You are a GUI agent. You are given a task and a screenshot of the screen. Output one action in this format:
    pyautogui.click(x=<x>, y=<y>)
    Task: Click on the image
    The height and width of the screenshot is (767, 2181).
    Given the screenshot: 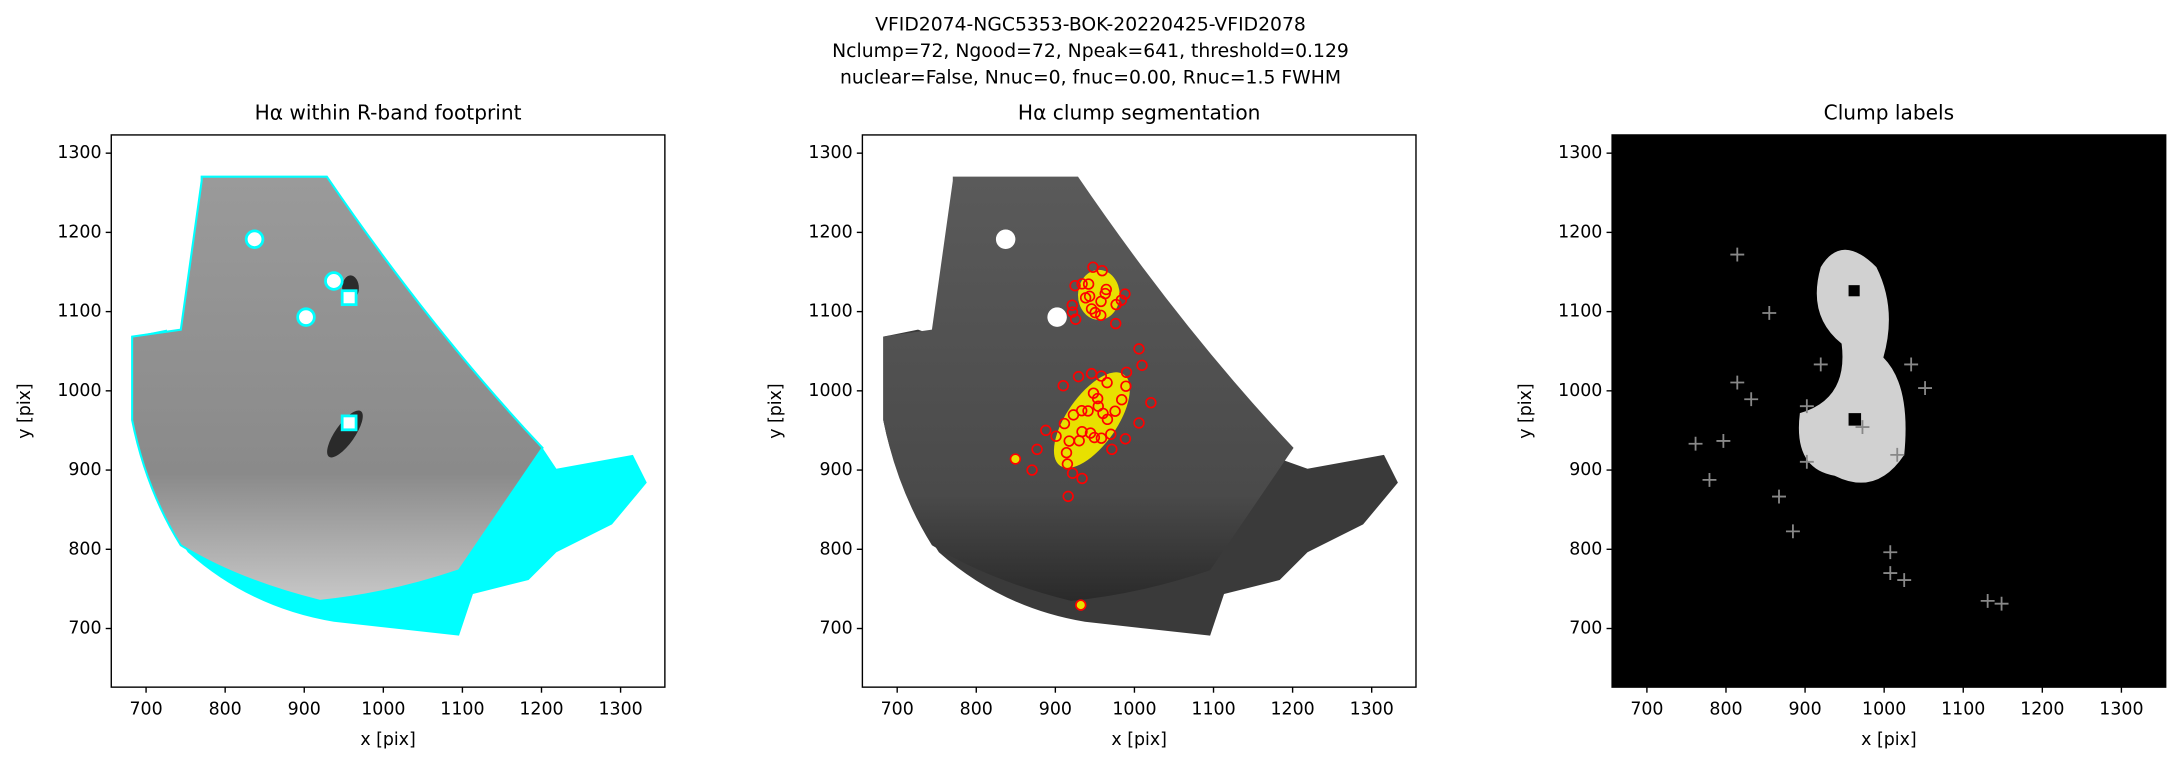 What is the action you would take?
    pyautogui.click(x=337, y=388)
    